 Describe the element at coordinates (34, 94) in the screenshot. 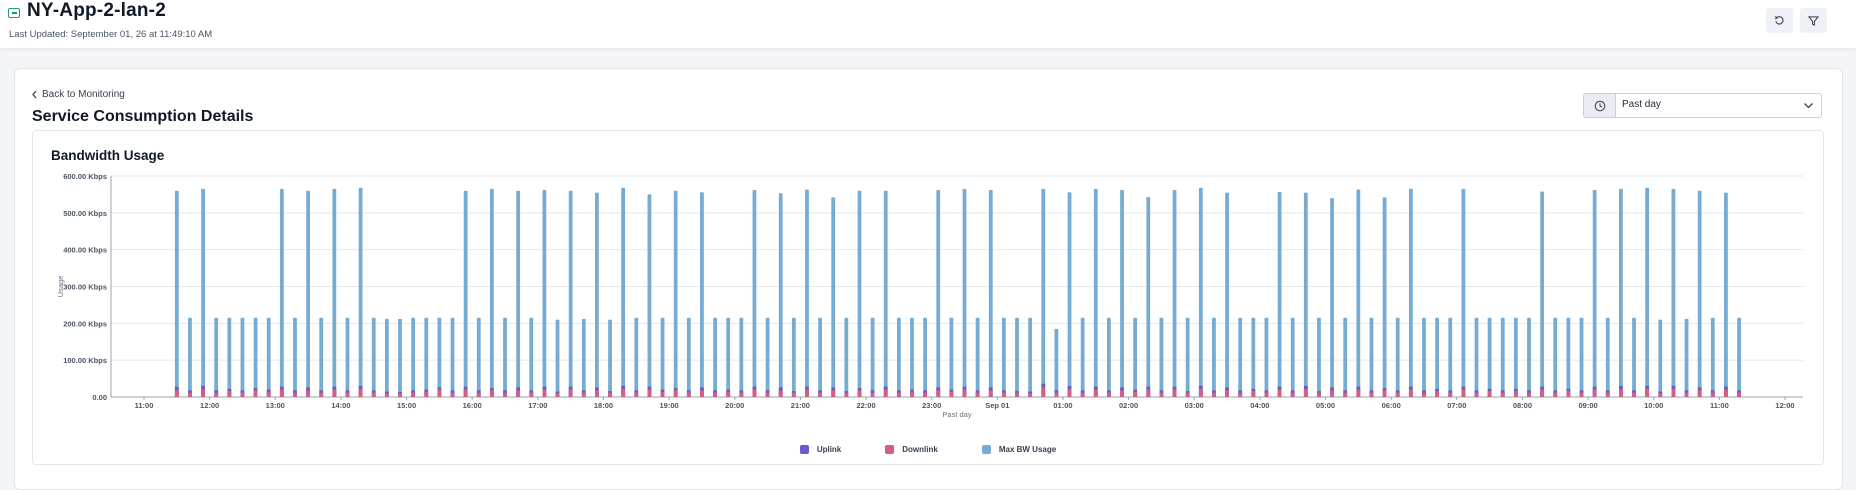

I see `chevron-left-icon` at that location.